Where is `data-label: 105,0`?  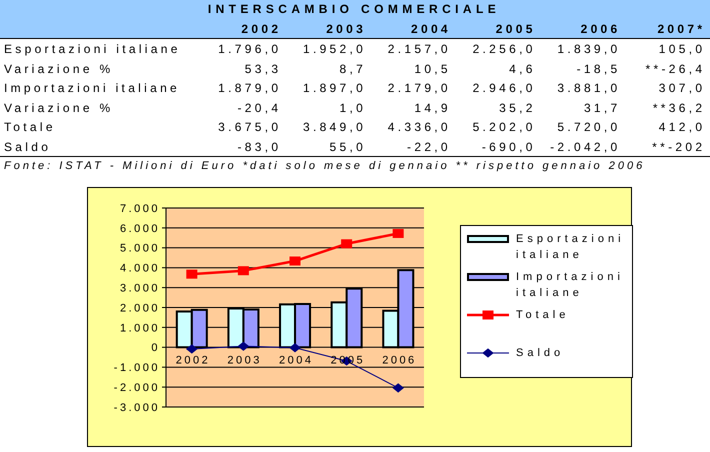 data-label: 105,0 is located at coordinates (682, 49).